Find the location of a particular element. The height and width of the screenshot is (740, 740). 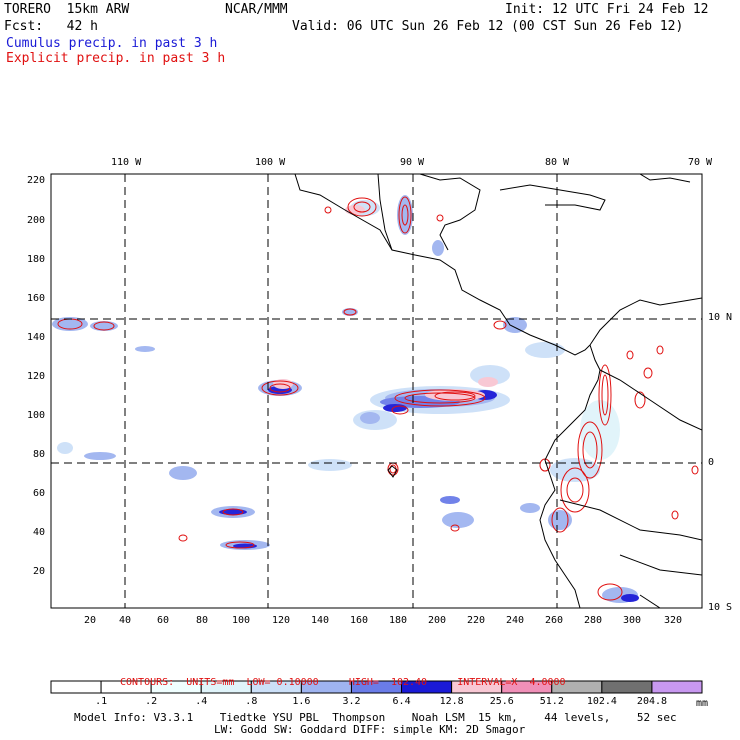

x-tick: 120 is located at coordinates (281, 620).